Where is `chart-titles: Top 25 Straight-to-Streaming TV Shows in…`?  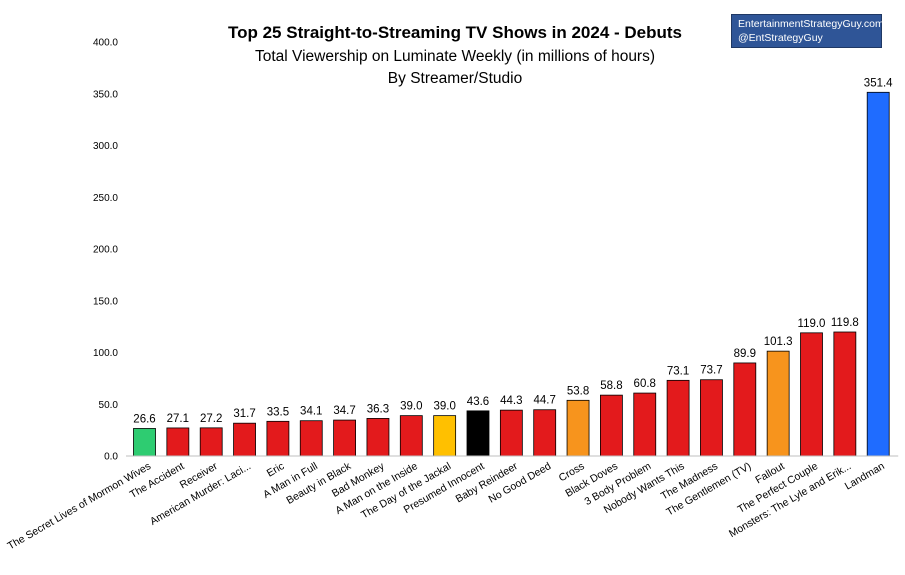
chart-titles: Top 25 Straight-to-Streaming TV Shows in… is located at coordinates (455, 55).